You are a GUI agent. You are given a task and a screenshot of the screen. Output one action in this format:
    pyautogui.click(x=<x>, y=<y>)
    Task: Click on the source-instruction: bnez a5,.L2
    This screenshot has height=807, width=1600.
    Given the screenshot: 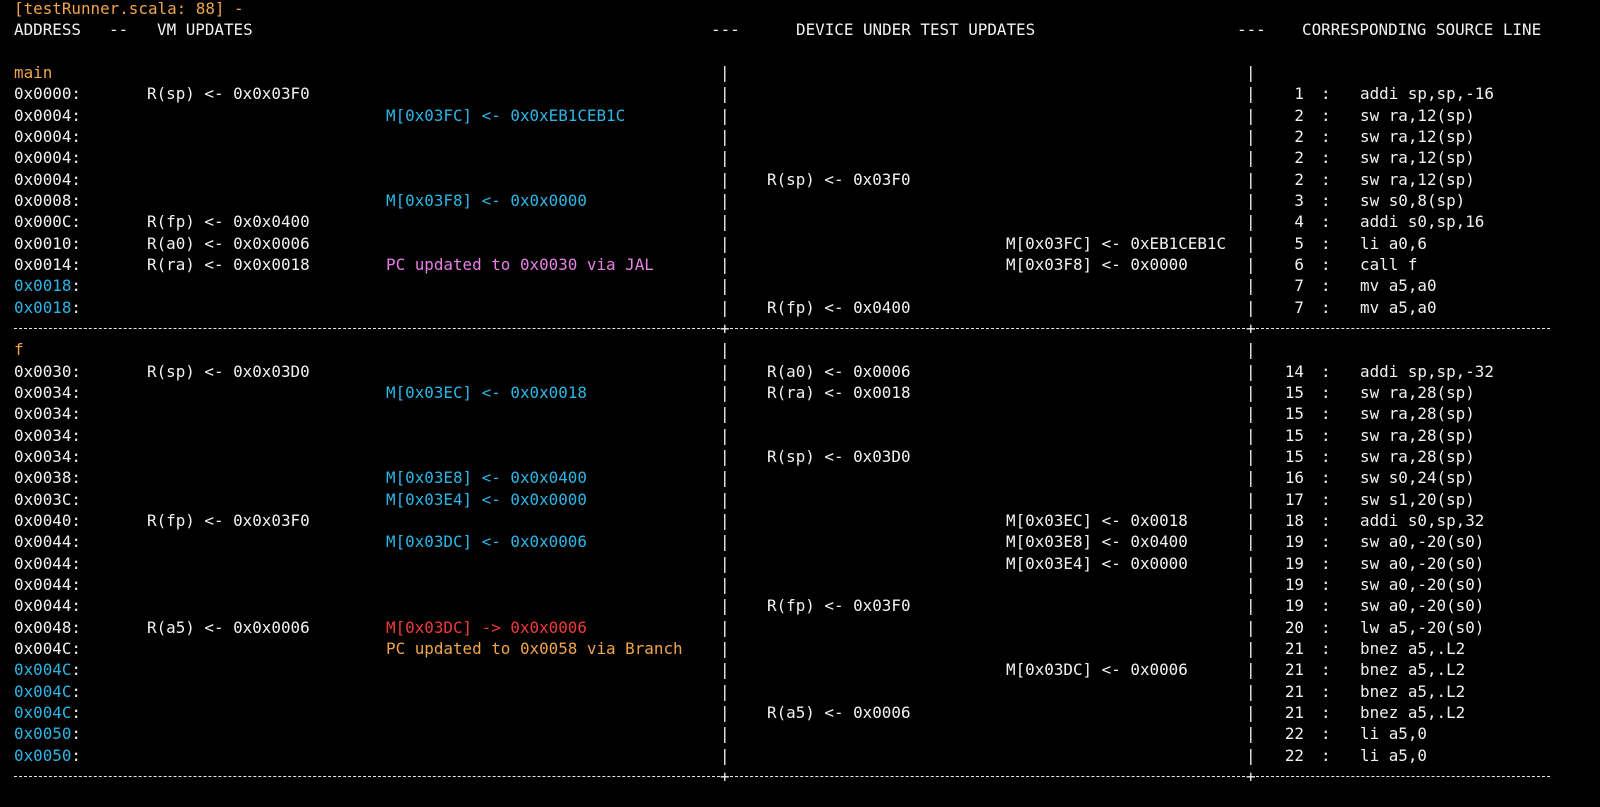 What is the action you would take?
    pyautogui.click(x=1413, y=712)
    